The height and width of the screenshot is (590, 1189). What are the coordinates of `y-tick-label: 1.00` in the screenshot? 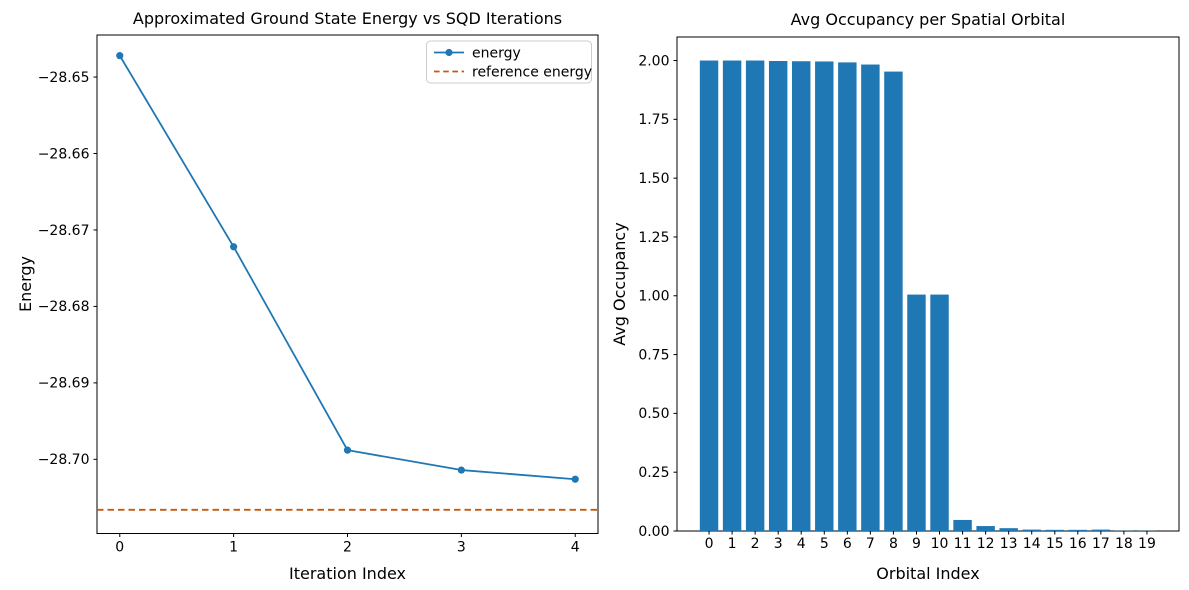 It's located at (653, 297).